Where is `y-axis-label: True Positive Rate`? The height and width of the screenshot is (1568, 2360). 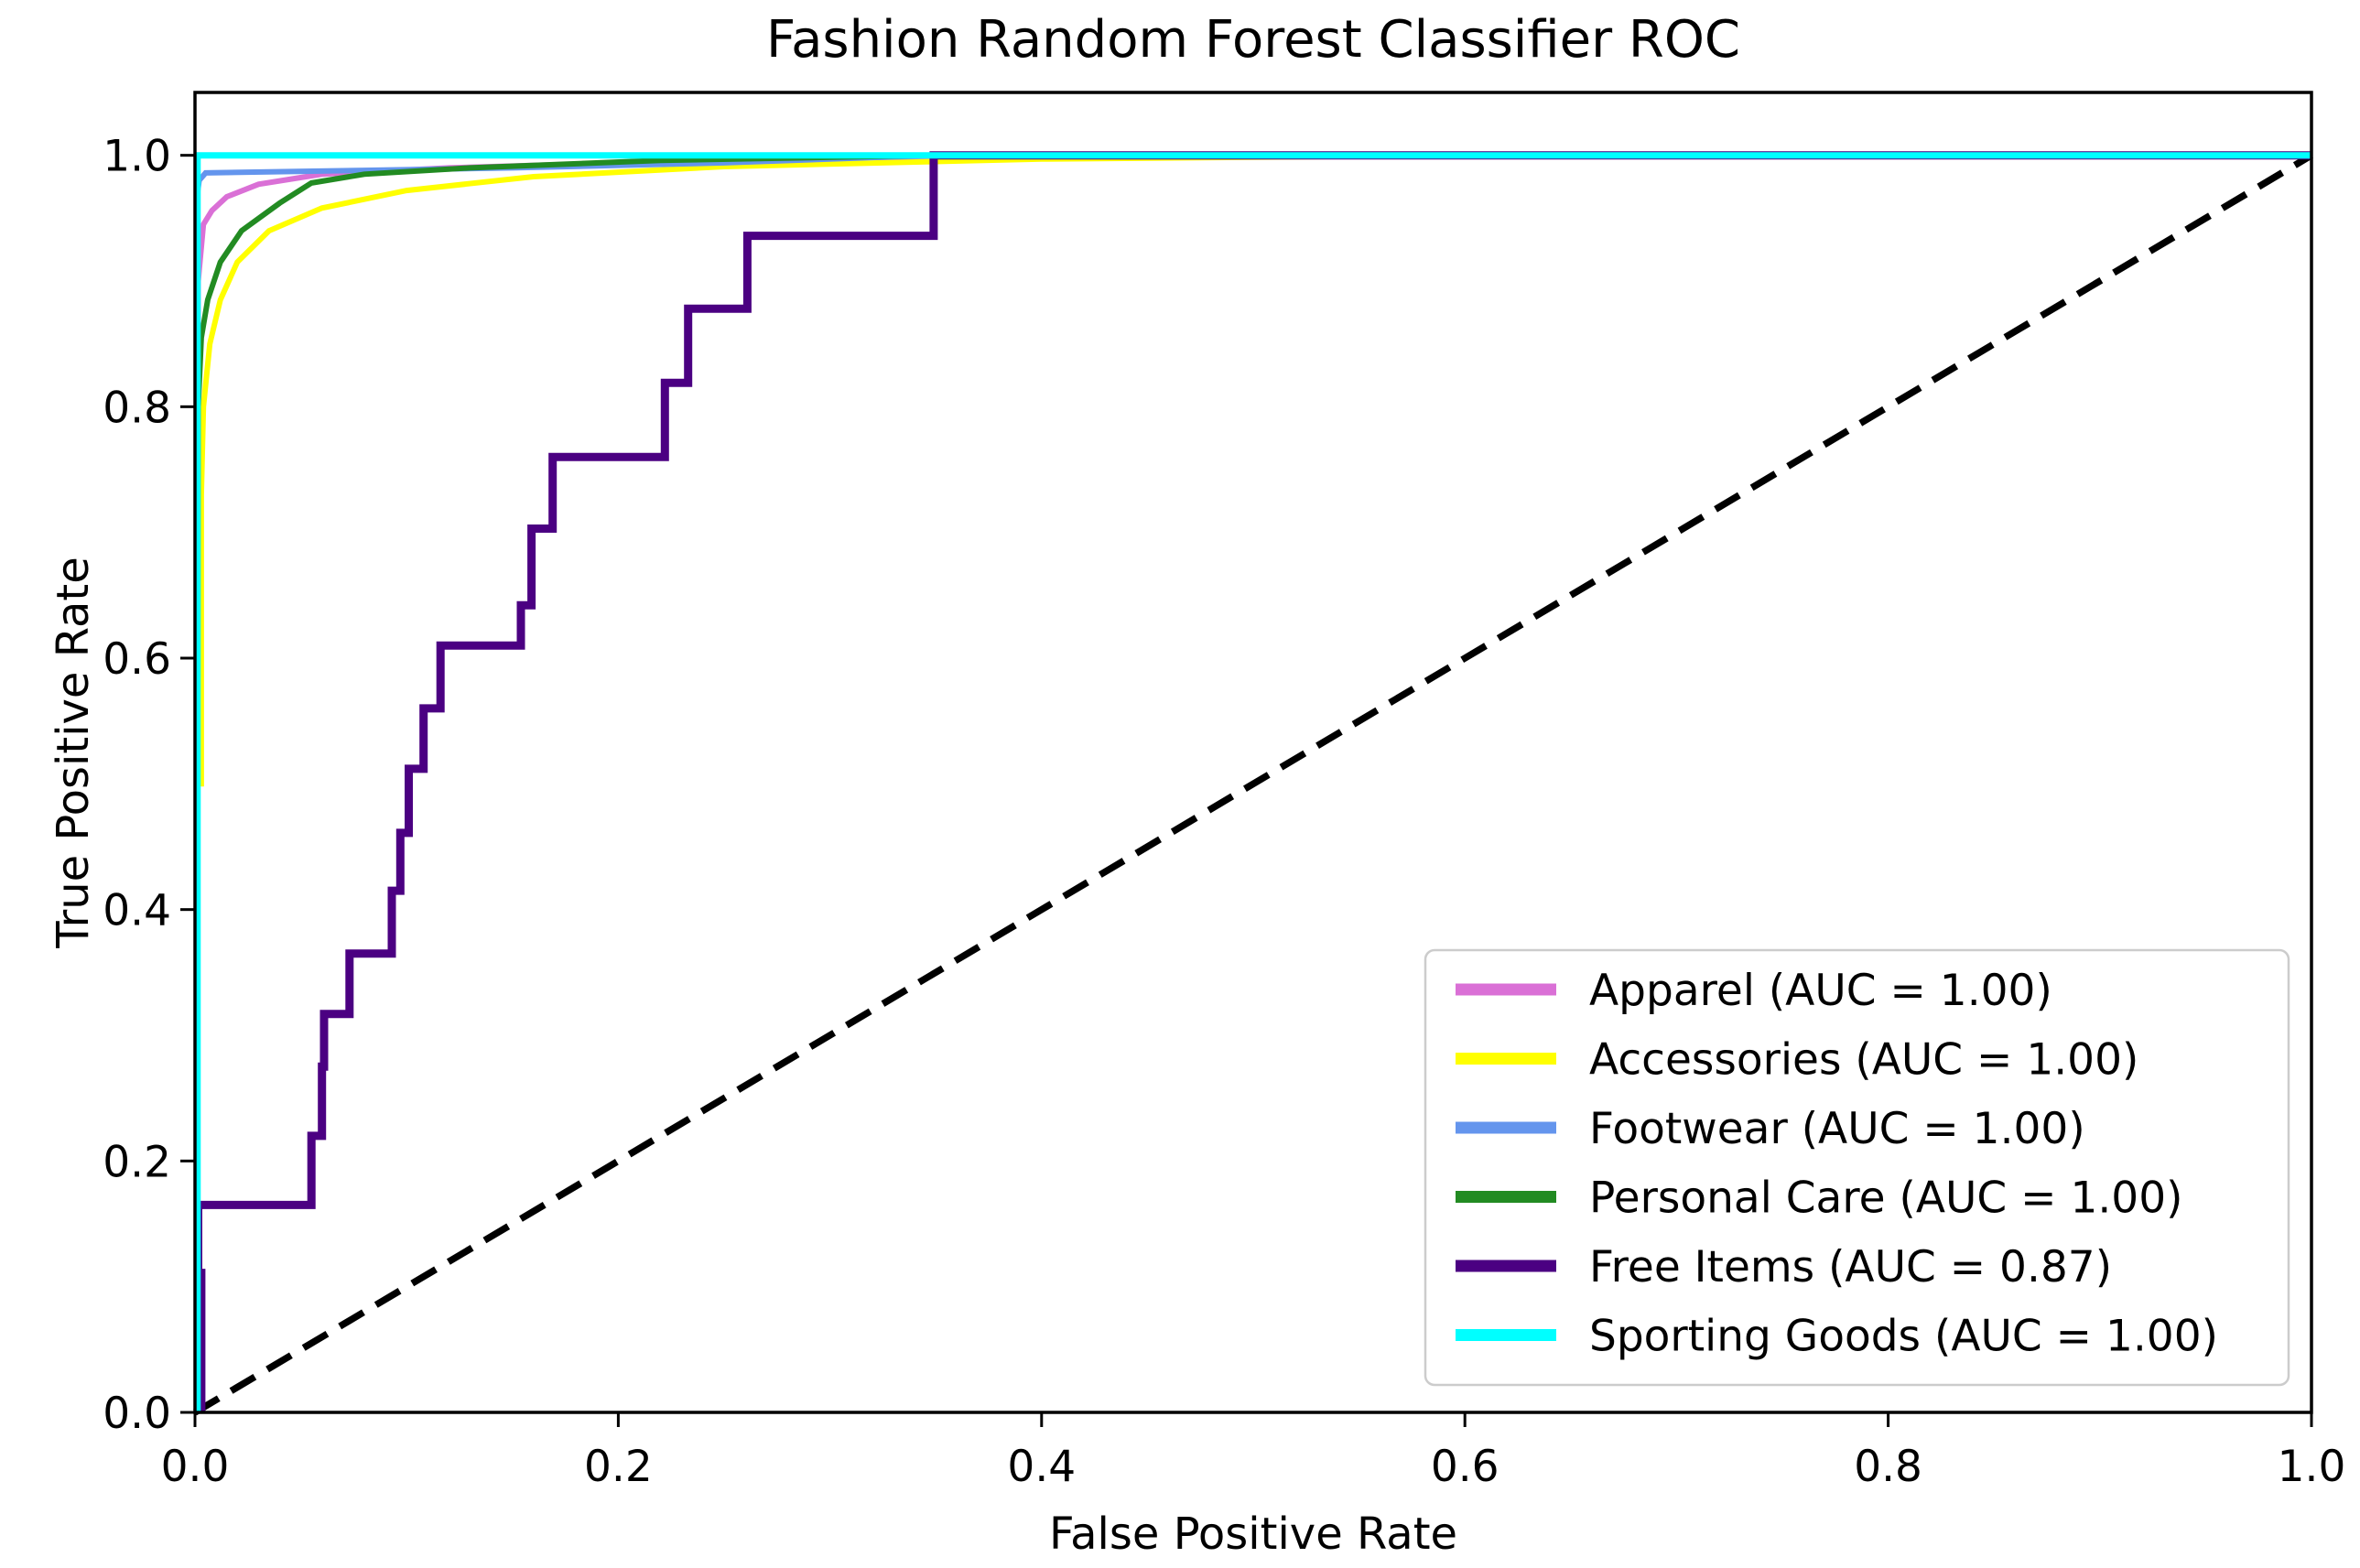 y-axis-label: True Positive Rate is located at coordinates (73, 753).